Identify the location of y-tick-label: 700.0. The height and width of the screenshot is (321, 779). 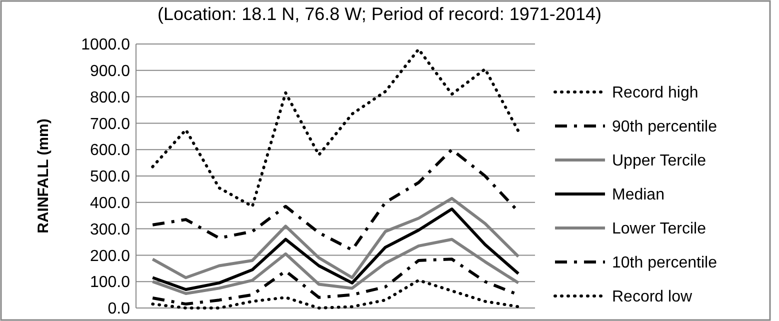
(110, 124).